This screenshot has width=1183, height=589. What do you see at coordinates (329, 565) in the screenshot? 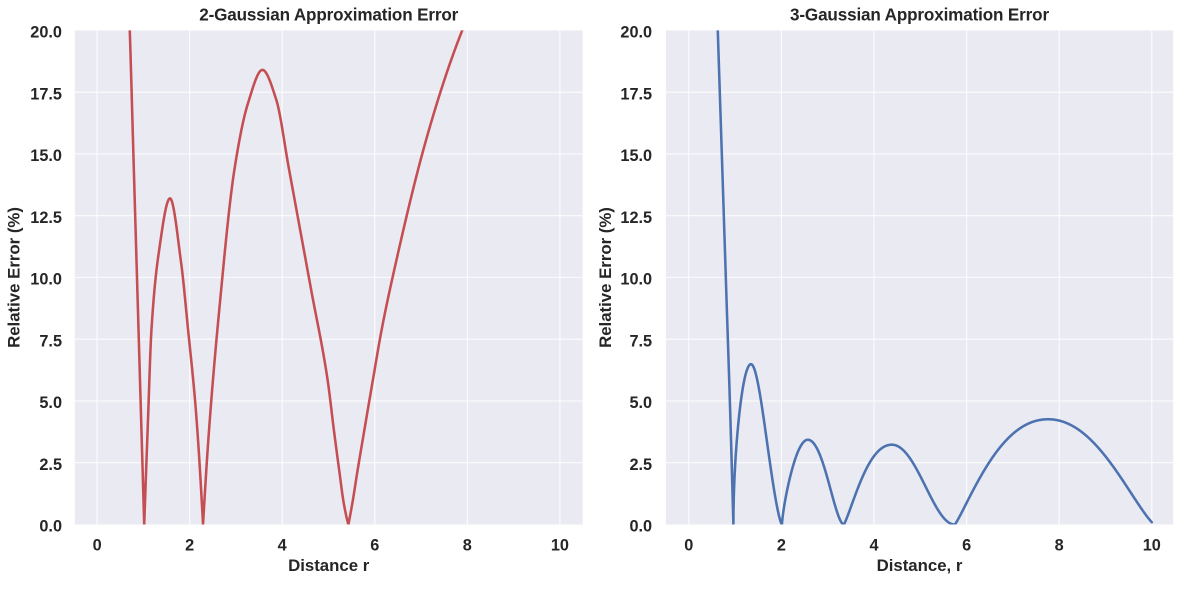
I see `svg-text: Distance r` at bounding box center [329, 565].